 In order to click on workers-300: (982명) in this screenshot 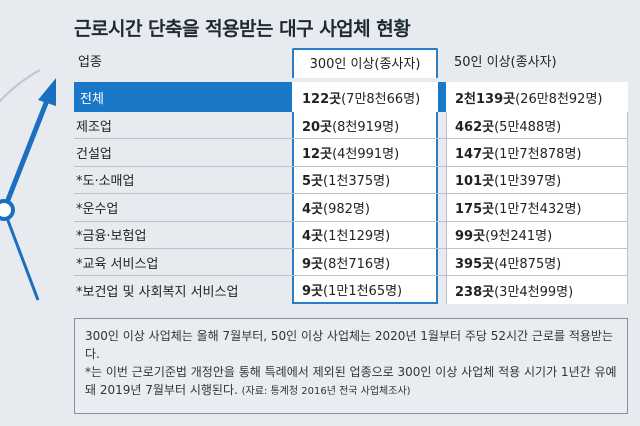, I will do `click(346, 209)`.